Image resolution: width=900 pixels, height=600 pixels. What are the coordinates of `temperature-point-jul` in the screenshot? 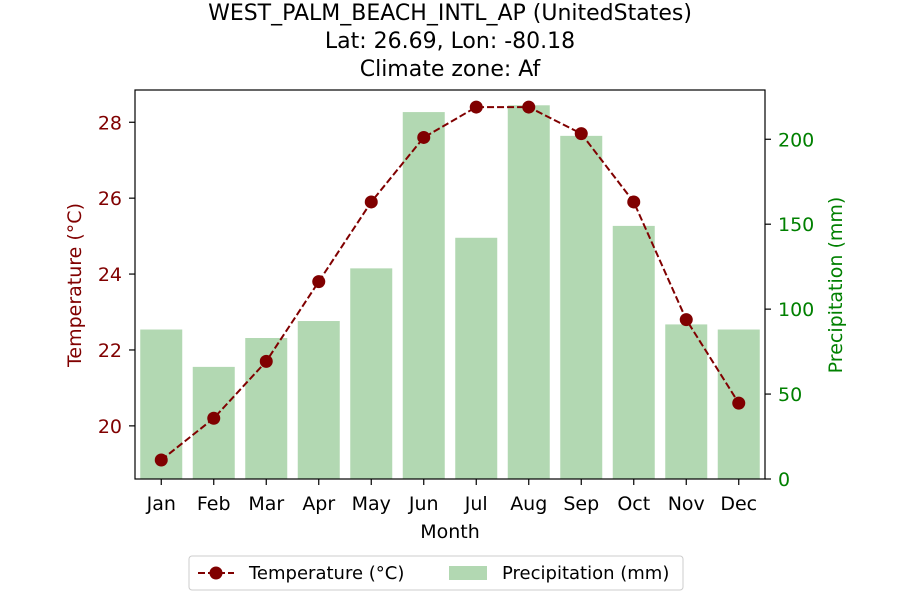 It's located at (476, 107).